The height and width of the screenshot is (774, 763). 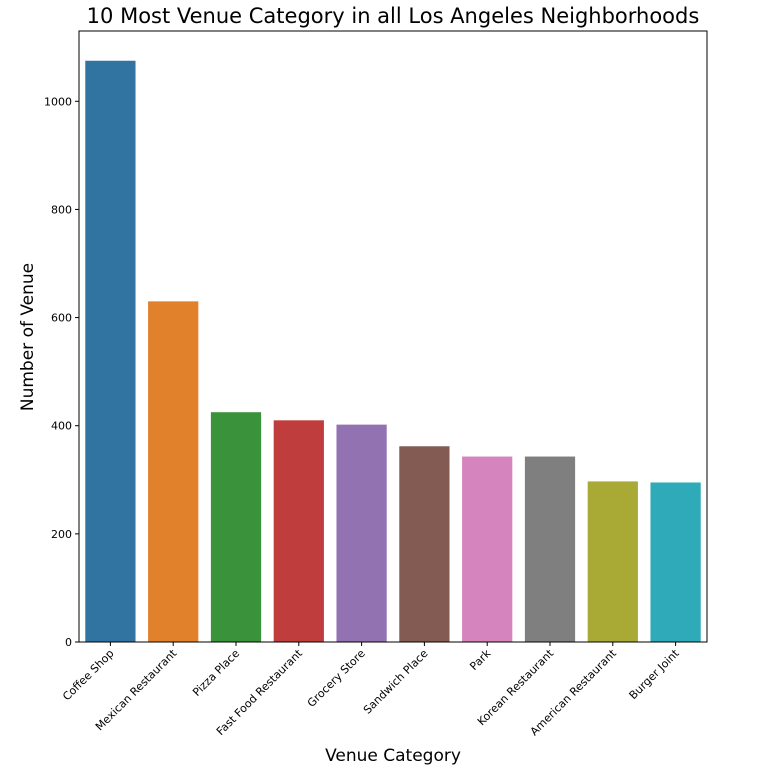 I want to click on x-tick-label: Park, so click(x=480, y=659).